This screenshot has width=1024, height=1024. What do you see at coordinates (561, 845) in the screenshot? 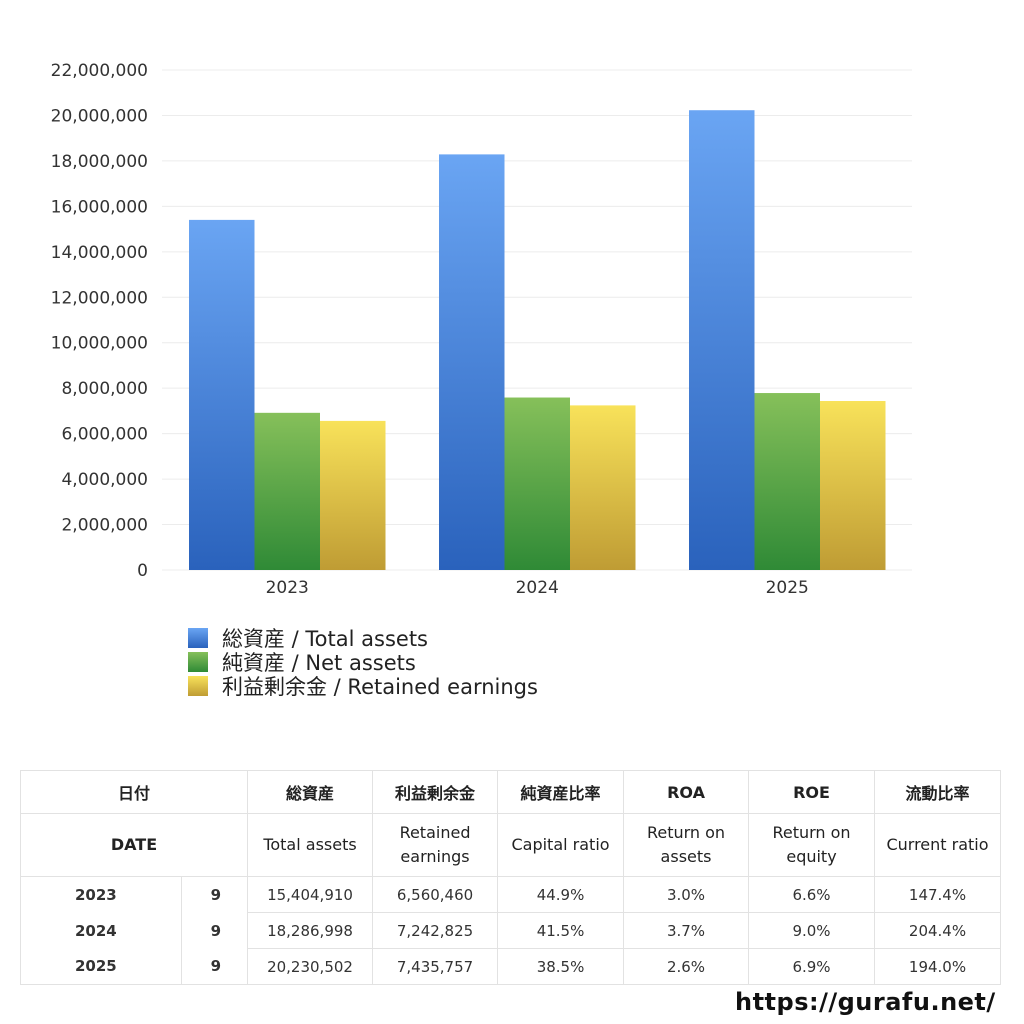
I see `header-capital-ratio-en: Capital ratio` at bounding box center [561, 845].